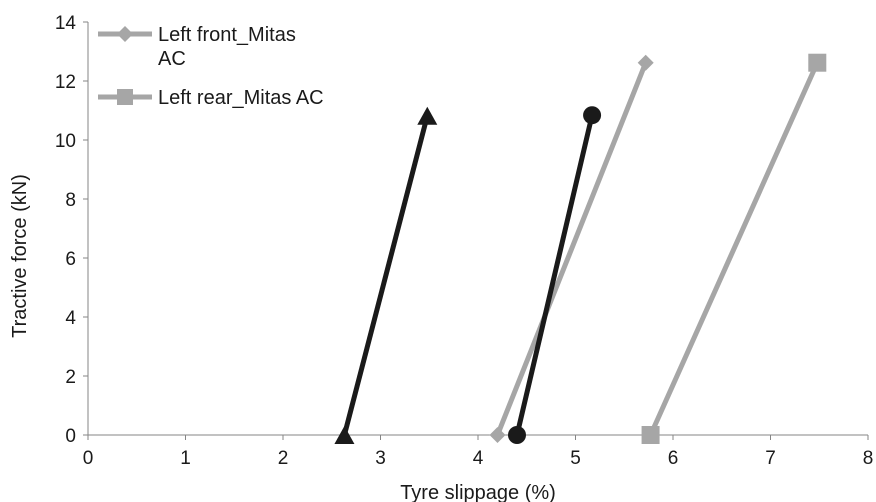 Image resolution: width=876 pixels, height=502 pixels. What do you see at coordinates (125, 97) in the screenshot?
I see `legend-rear-marker` at bounding box center [125, 97].